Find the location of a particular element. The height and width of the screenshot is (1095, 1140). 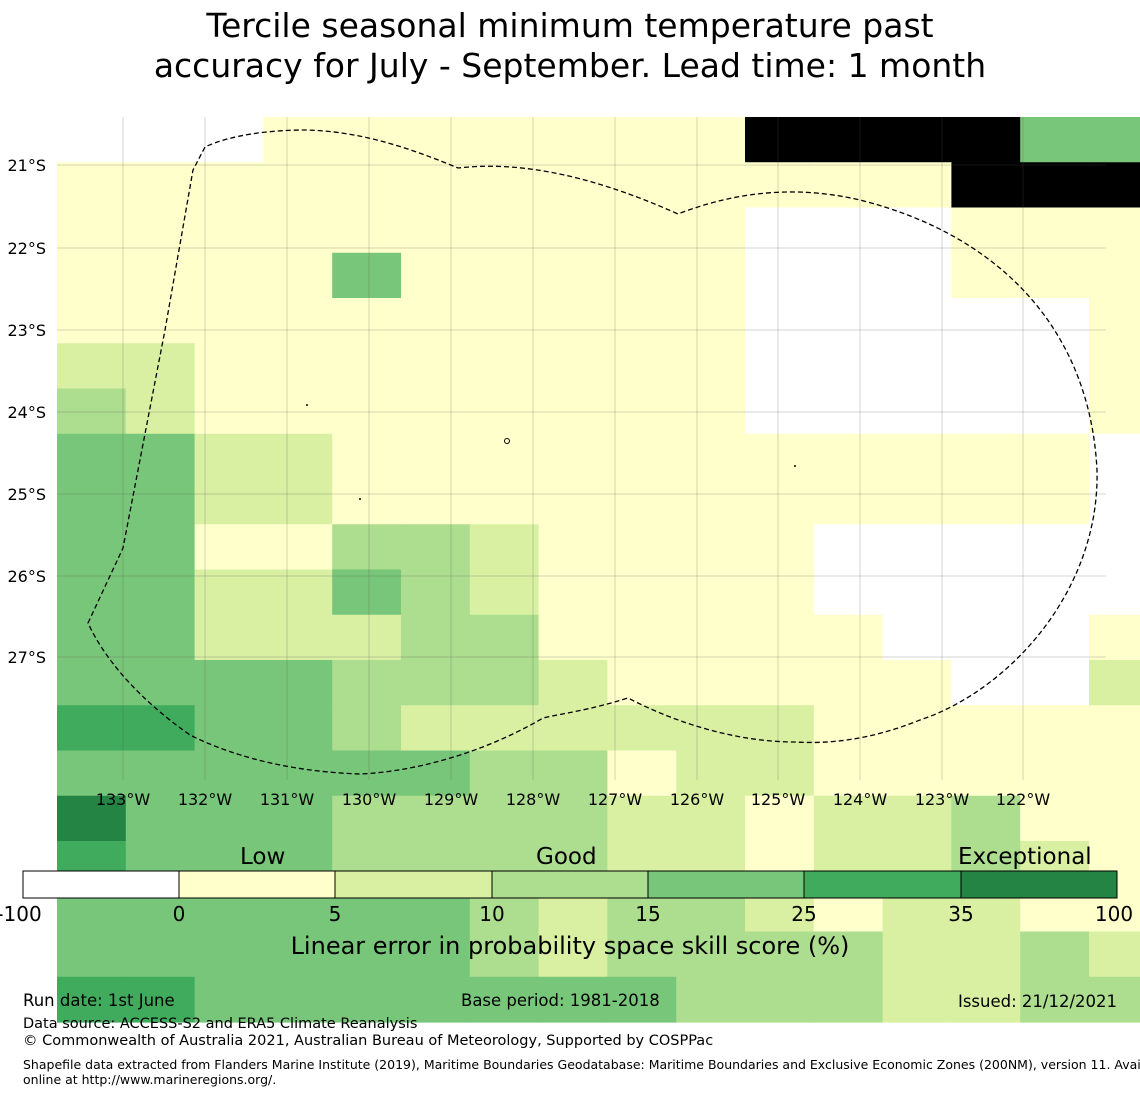

colorbar-category-good: Good is located at coordinates (566, 857).